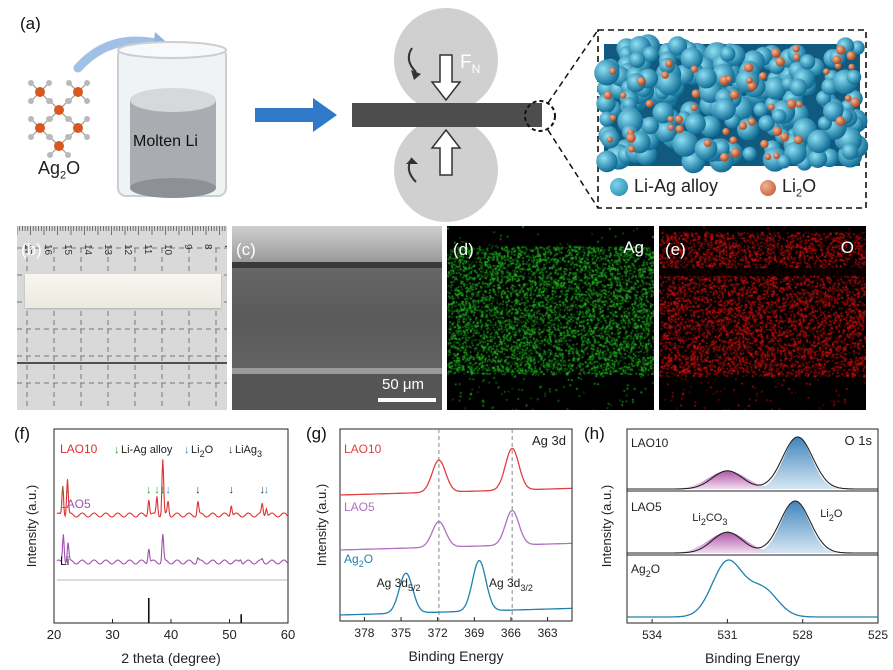 This screenshot has height=670, width=893. What do you see at coordinates (463, 249) in the screenshot?
I see `panel-d-label: (d)` at bounding box center [463, 249].